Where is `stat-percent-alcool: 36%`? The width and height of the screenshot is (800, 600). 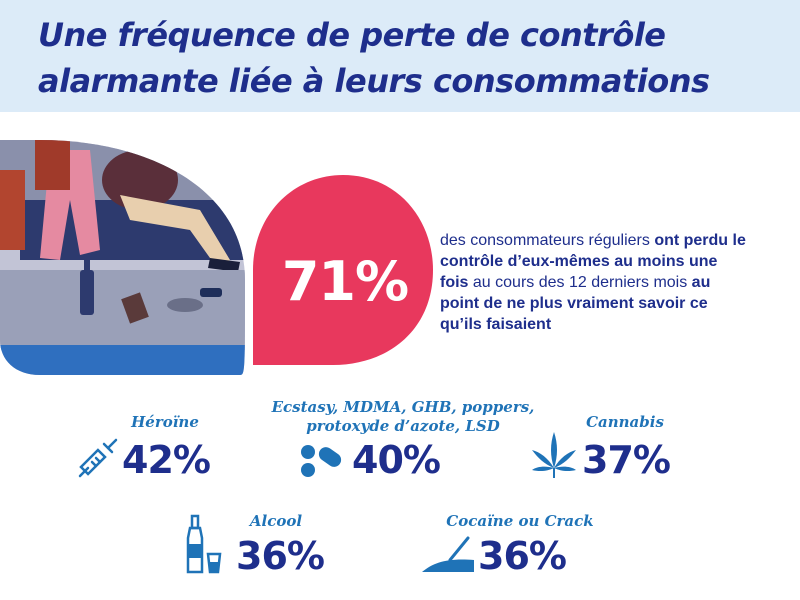
stat-percent-alcool: 36% is located at coordinates (280, 556).